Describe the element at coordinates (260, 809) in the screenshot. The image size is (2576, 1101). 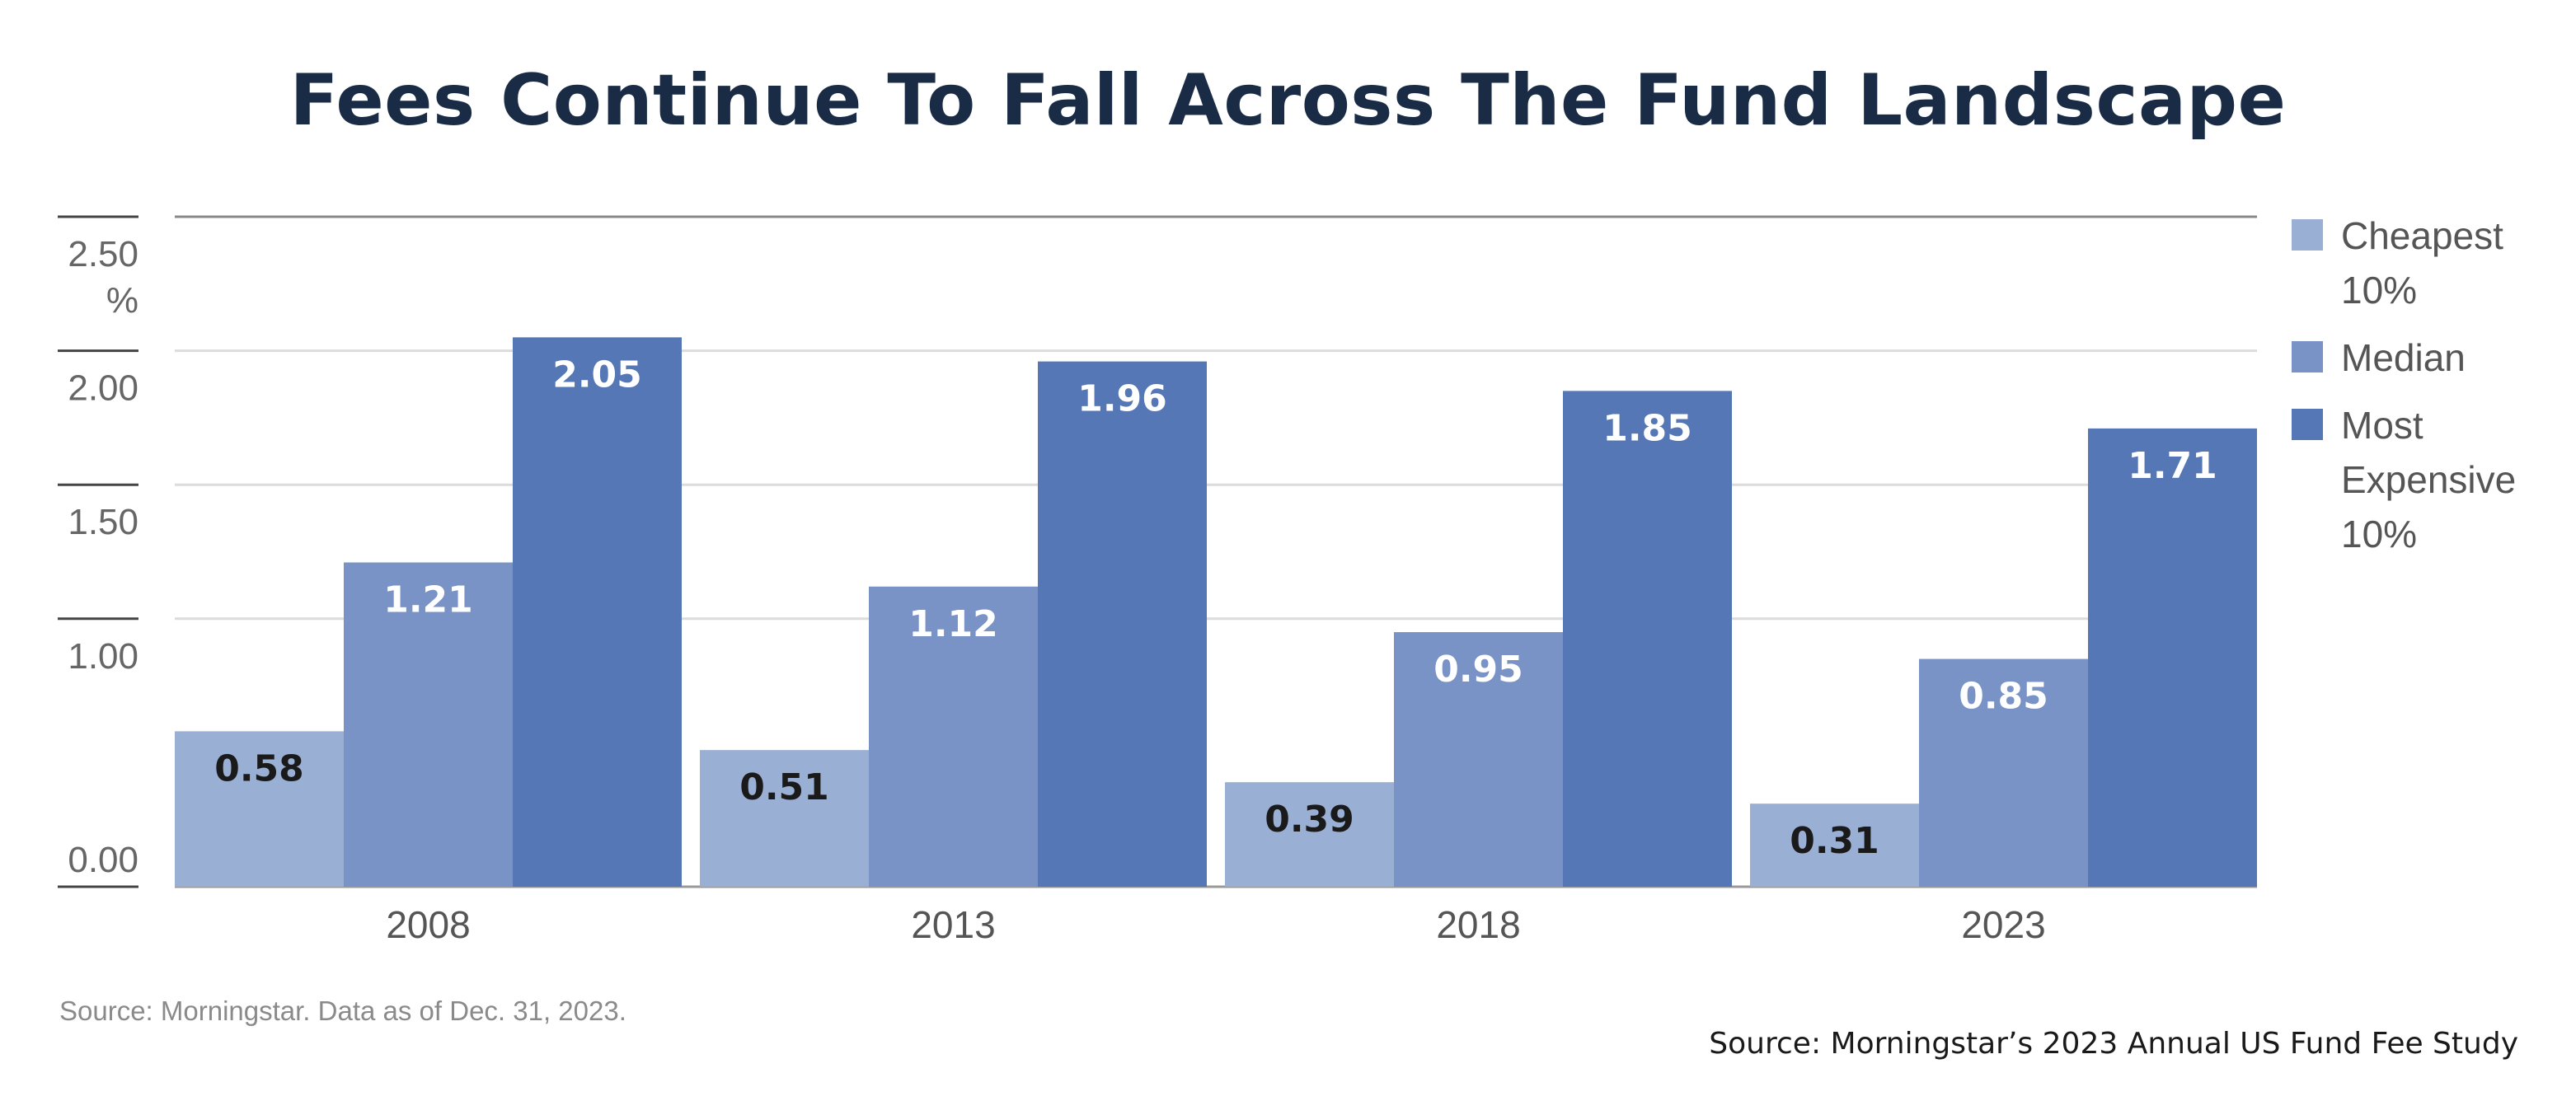
I see `bar-2008-s0` at that location.